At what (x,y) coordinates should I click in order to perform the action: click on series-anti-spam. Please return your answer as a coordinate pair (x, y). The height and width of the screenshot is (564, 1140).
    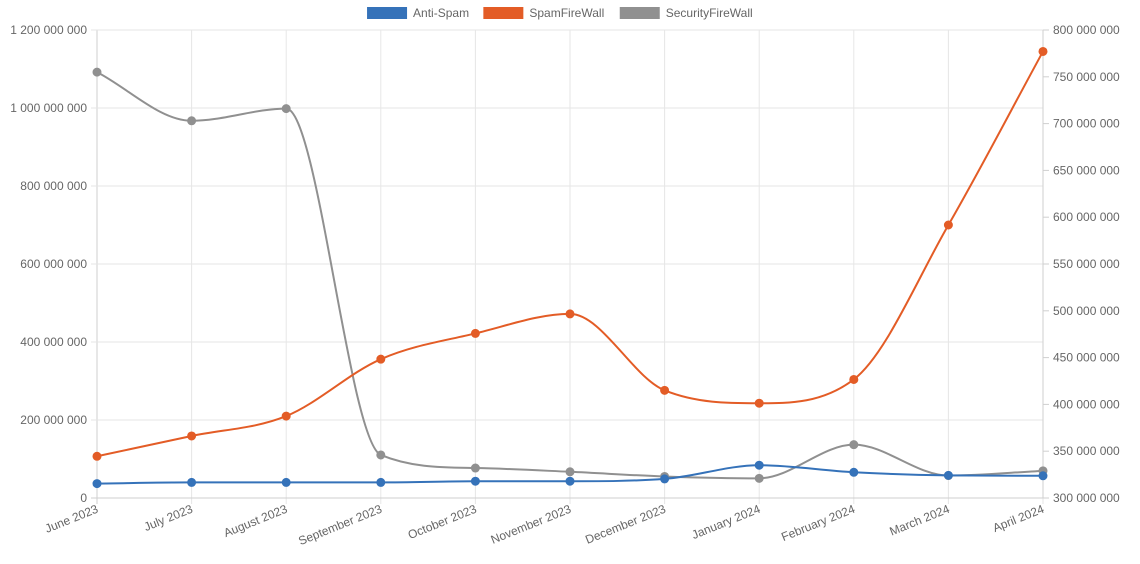
    Looking at the image, I should click on (570, 474).